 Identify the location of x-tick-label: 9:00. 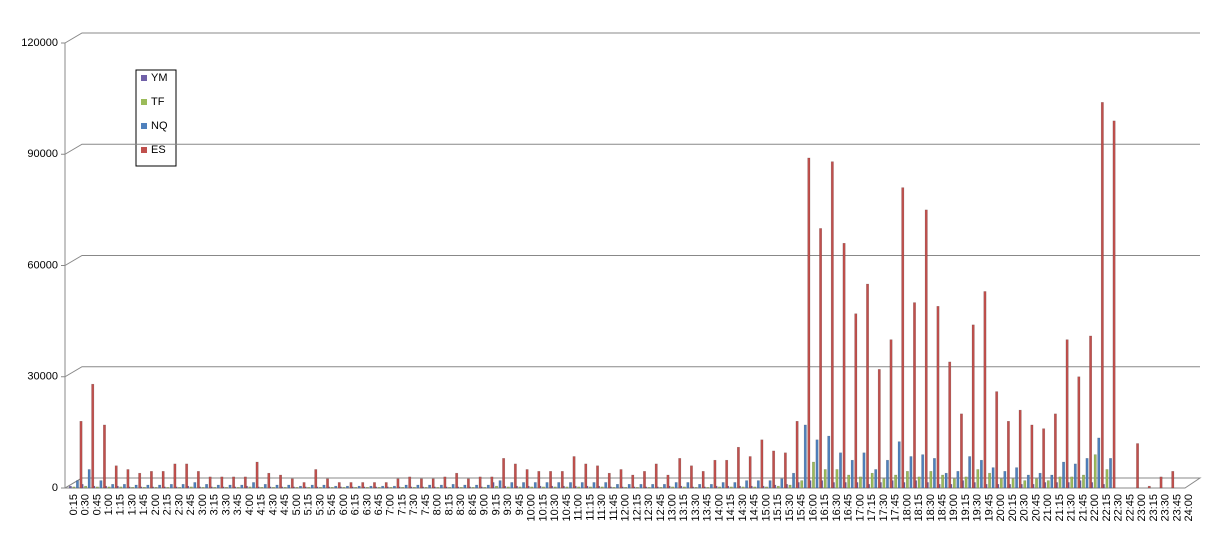
(485, 504).